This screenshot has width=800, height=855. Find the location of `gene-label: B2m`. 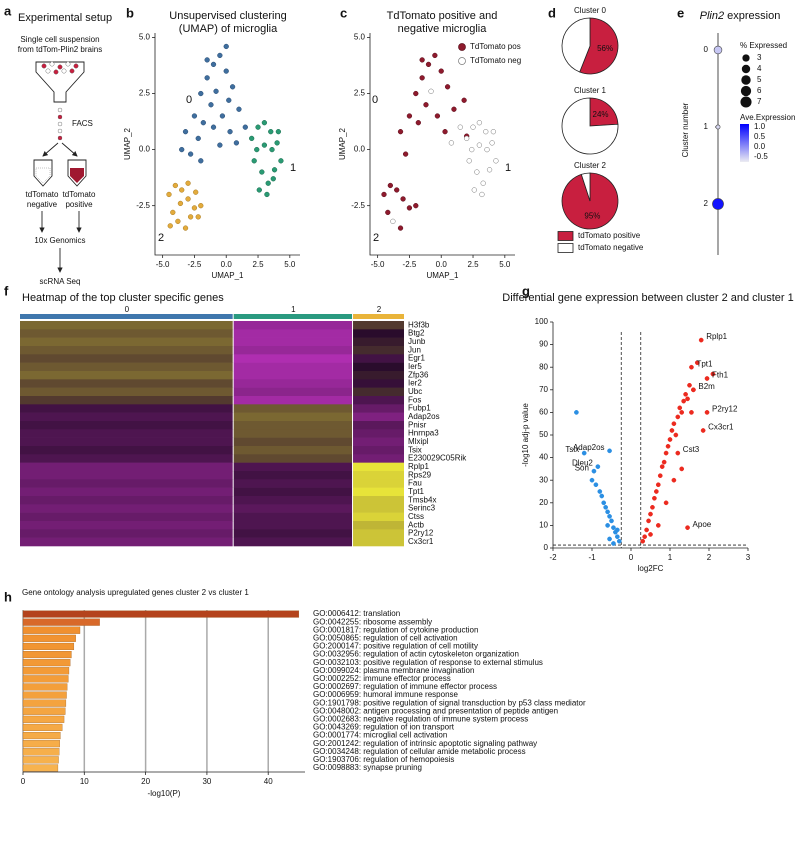

gene-label: B2m is located at coordinates (706, 386).